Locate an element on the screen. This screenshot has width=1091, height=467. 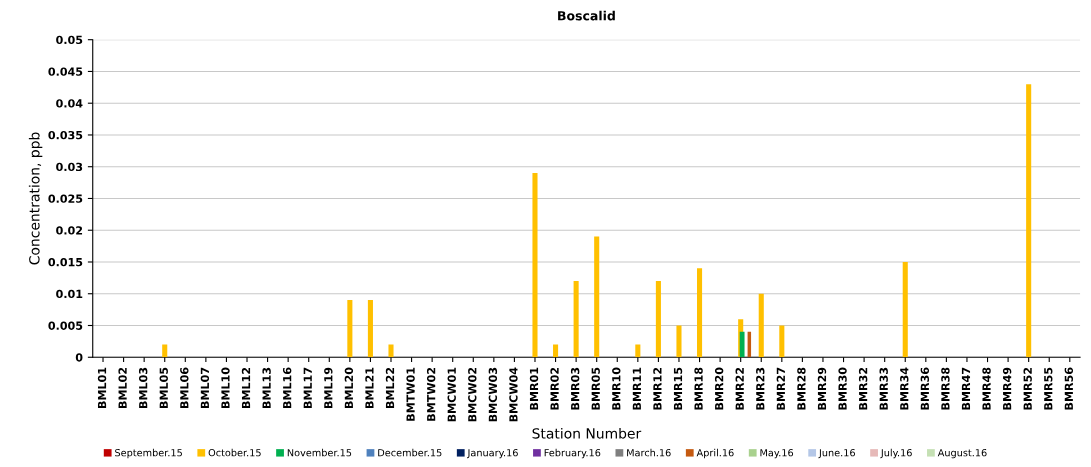
x-tick-label: BMR11 is located at coordinates (636, 388).